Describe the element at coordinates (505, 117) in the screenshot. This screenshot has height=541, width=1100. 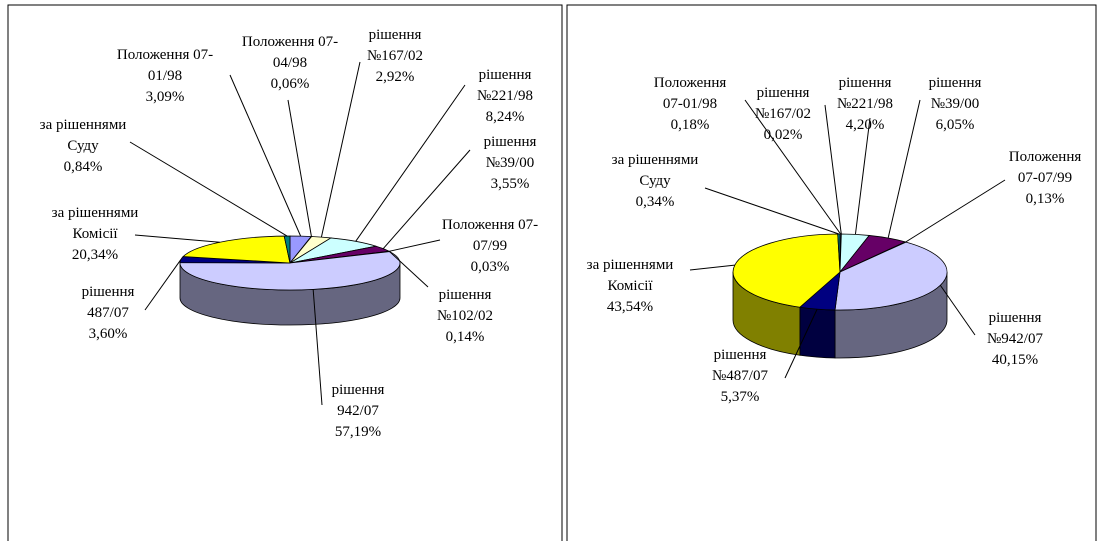
I see `value-label: 8,24%` at that location.